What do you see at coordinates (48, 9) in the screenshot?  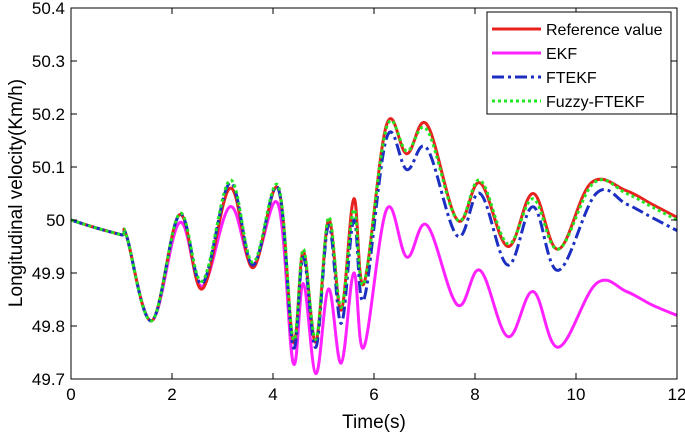 I see `y-tick-label: 50.4` at bounding box center [48, 9].